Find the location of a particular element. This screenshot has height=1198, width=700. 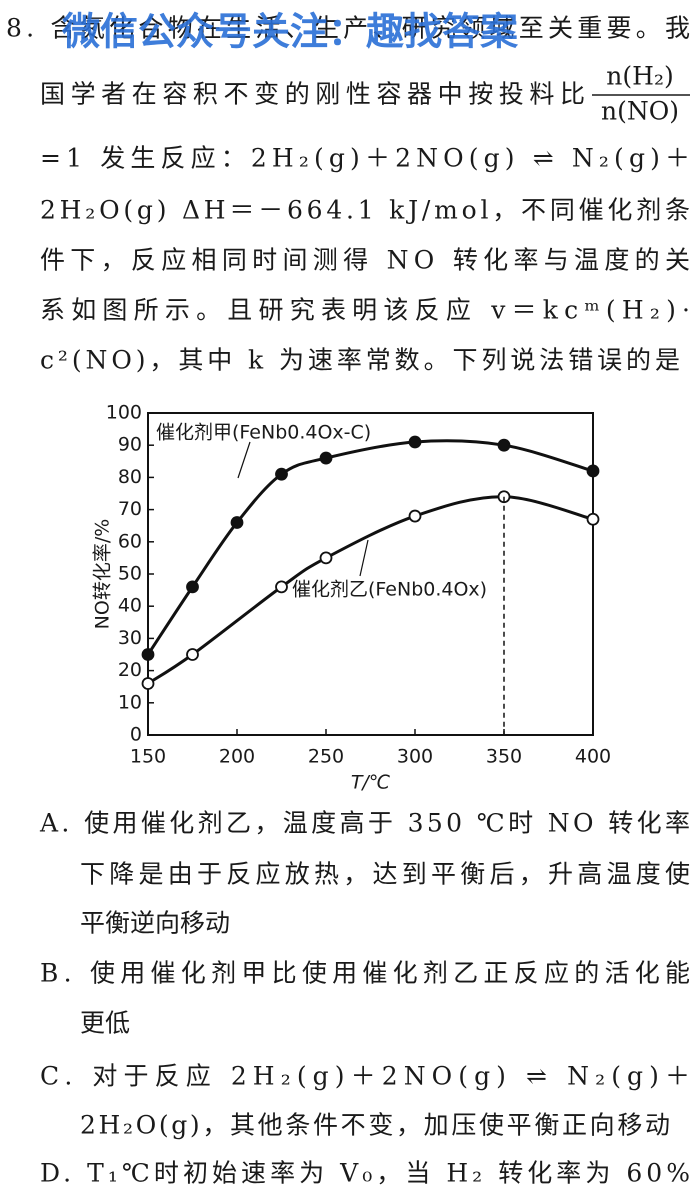

question-line: 系如图所示。且研究表明该反应 v＝kcᵐ(H₂)· is located at coordinates (365, 310).